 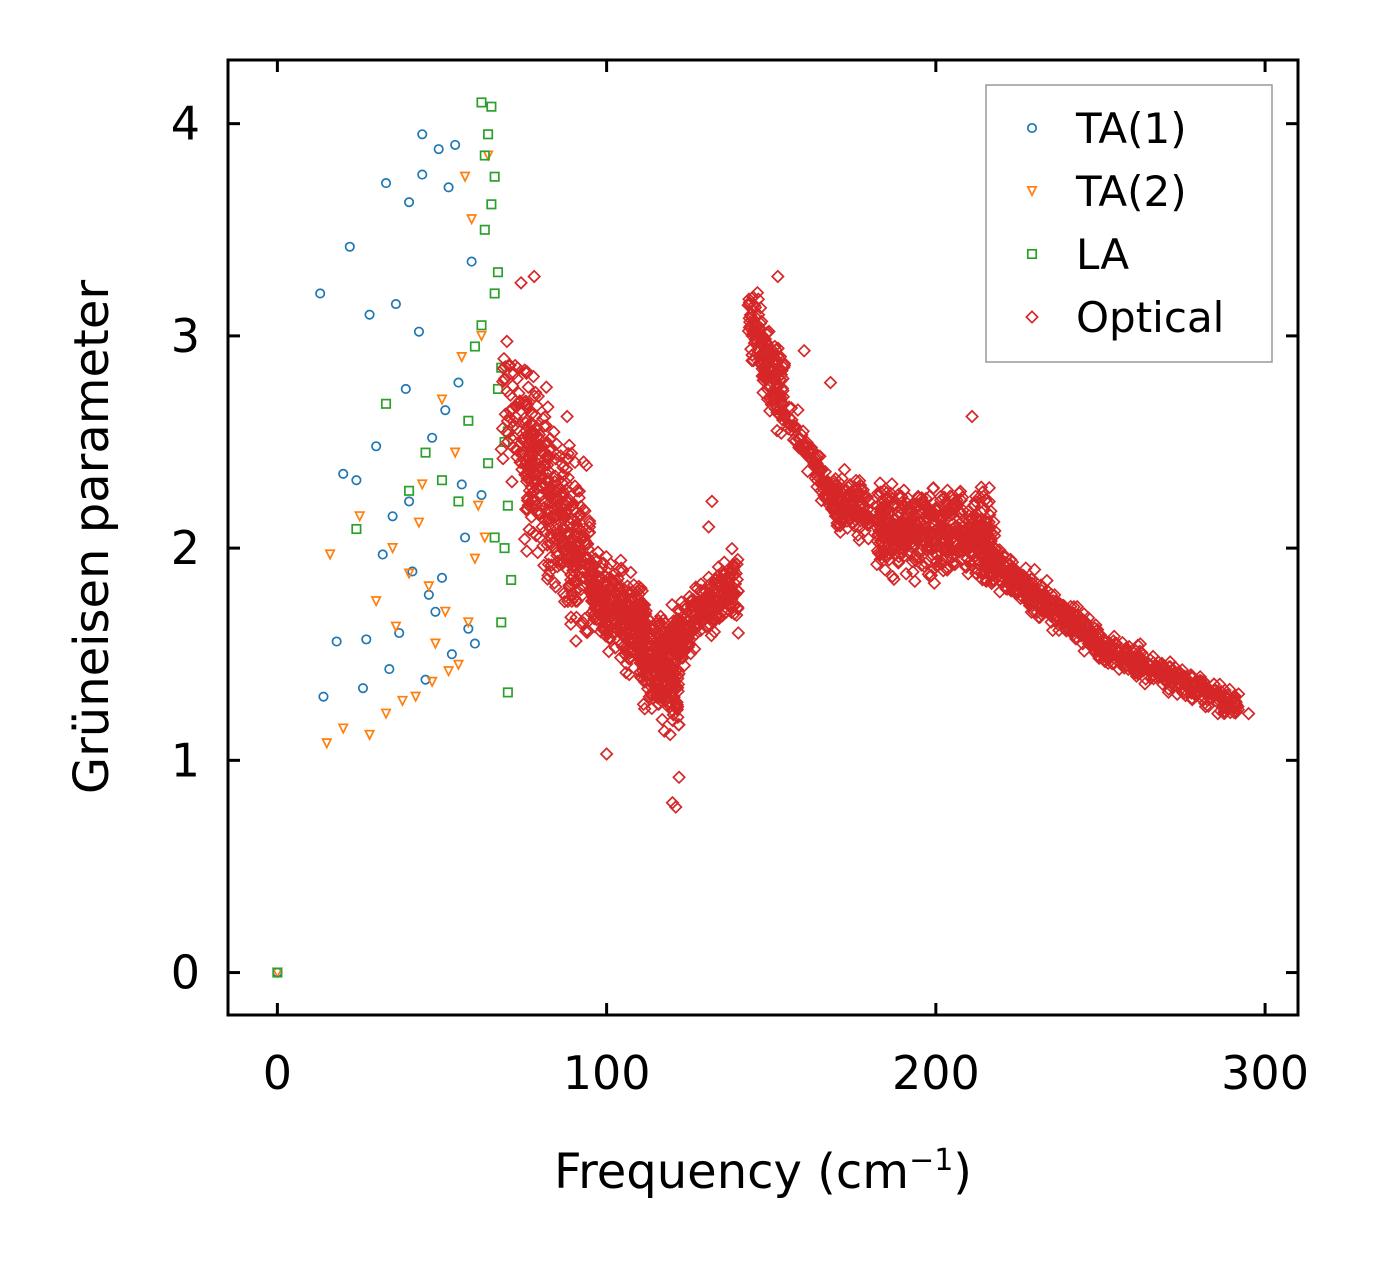 What do you see at coordinates (277, 1073) in the screenshot?
I see `x-tick-label: 0` at bounding box center [277, 1073].